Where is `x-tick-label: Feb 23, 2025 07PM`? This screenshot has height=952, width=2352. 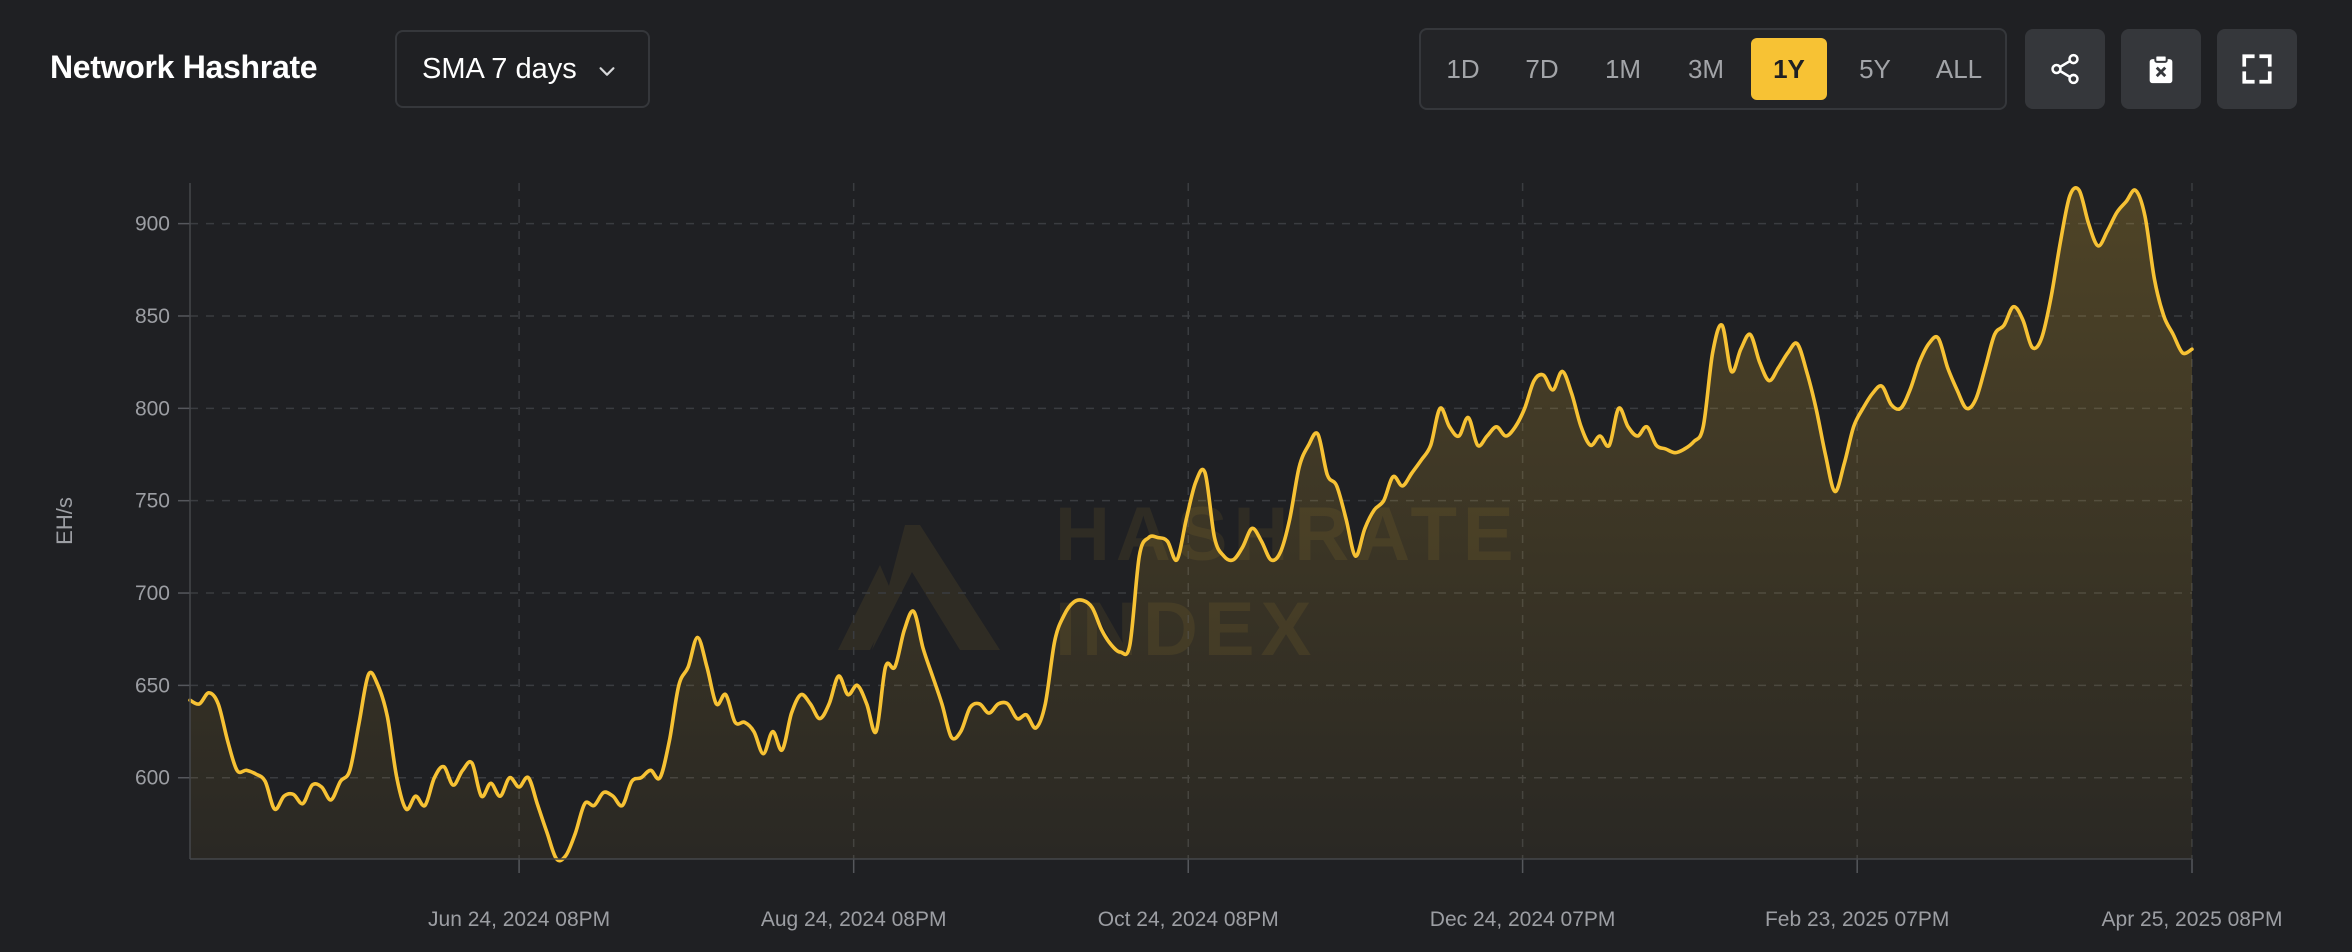 x-tick-label: Feb 23, 2025 07PM is located at coordinates (1857, 919).